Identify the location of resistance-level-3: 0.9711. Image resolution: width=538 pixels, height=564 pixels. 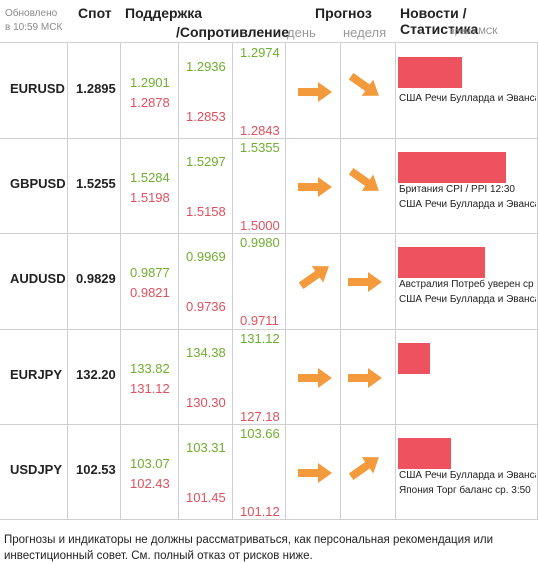
(259, 321).